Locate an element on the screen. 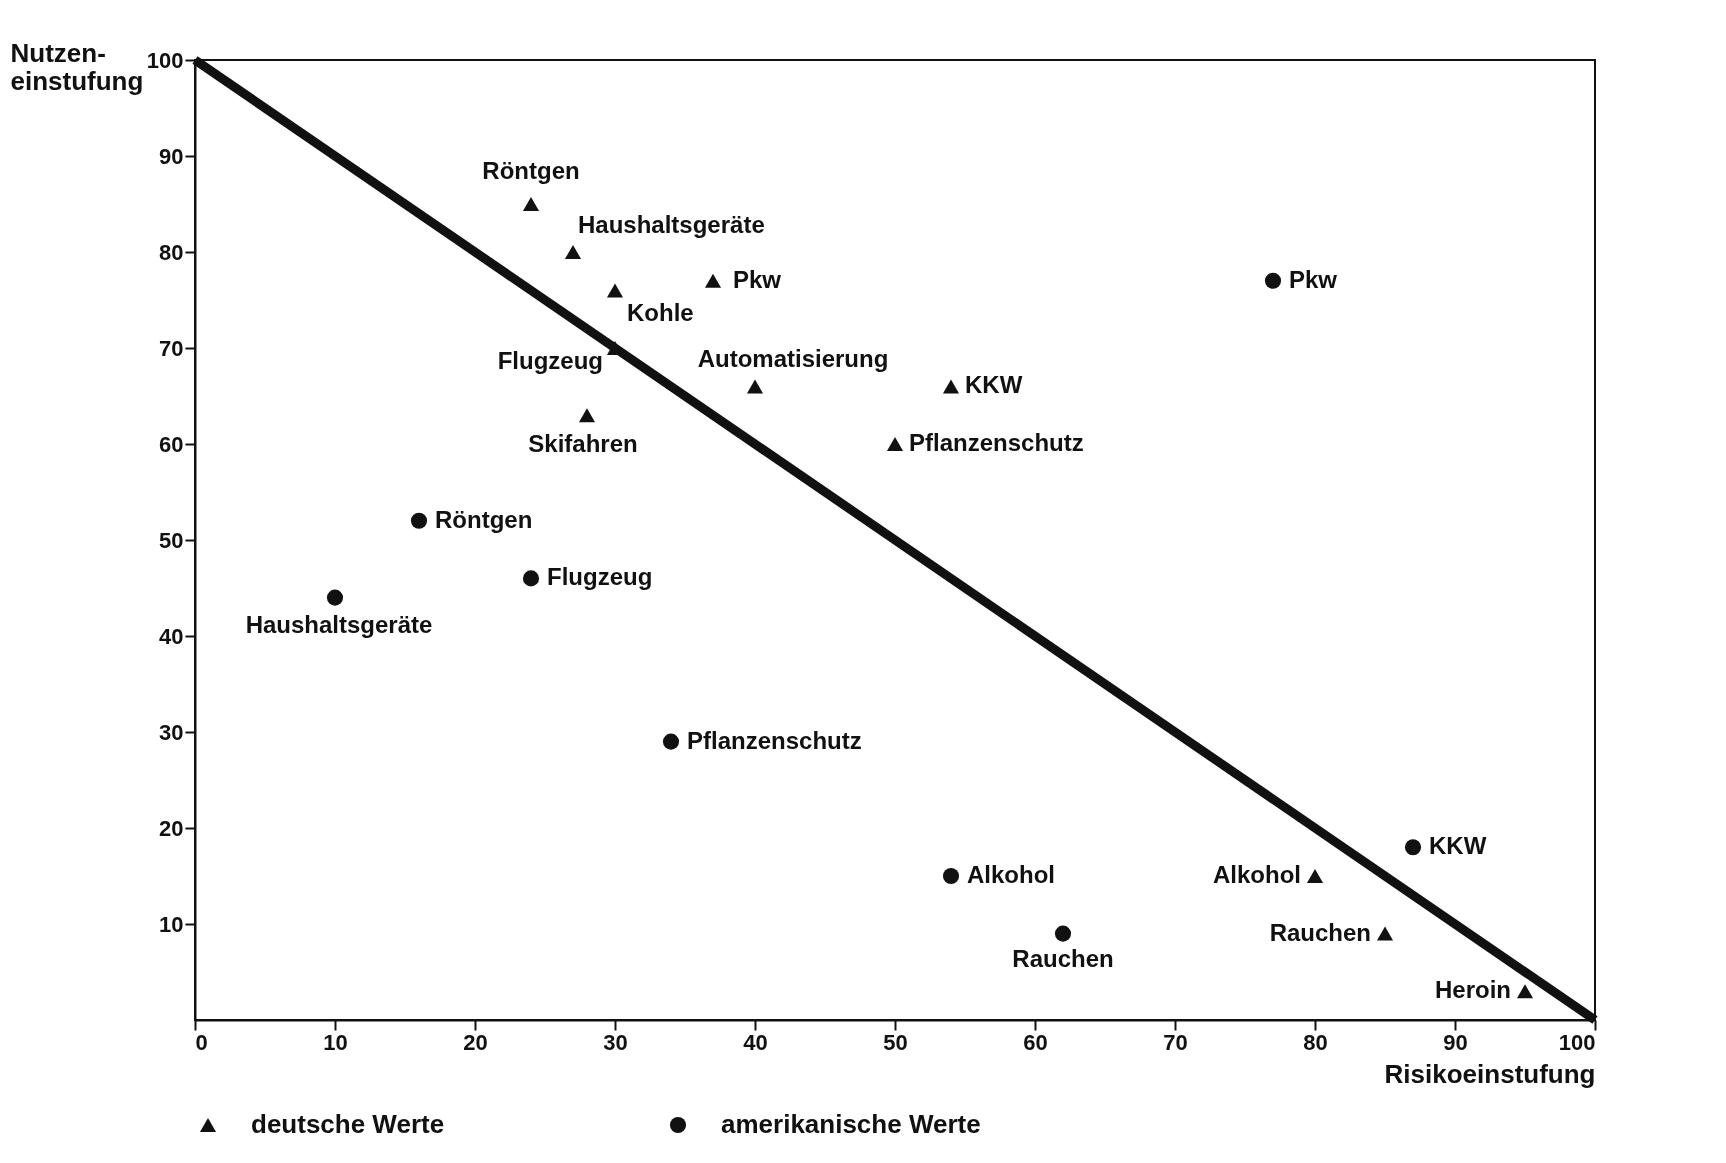  y-axis-title: Nutzen- einstufung is located at coordinates (77, 66).